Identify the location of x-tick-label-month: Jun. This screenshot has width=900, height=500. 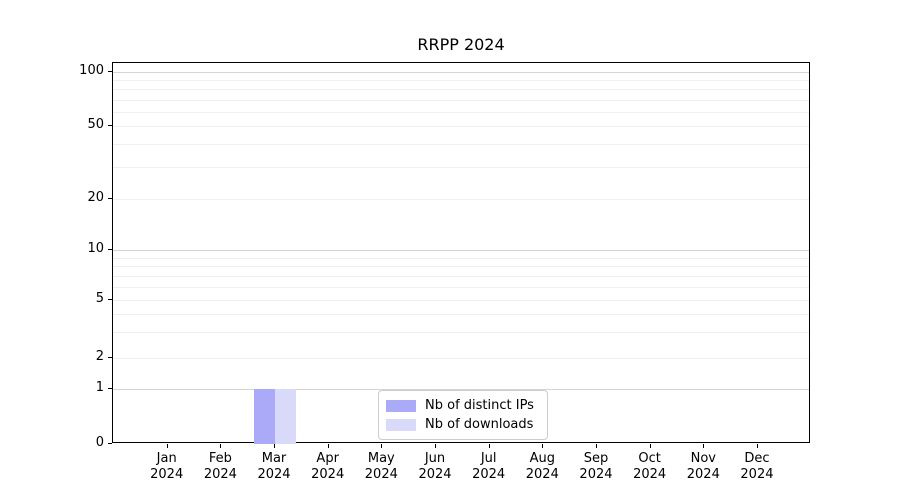
(435, 458).